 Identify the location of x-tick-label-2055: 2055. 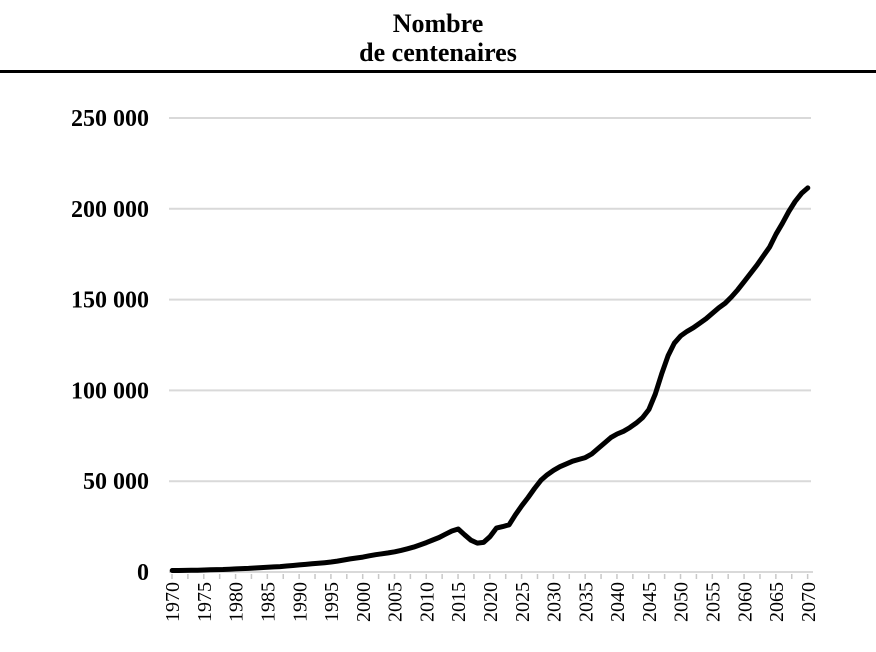
(713, 602).